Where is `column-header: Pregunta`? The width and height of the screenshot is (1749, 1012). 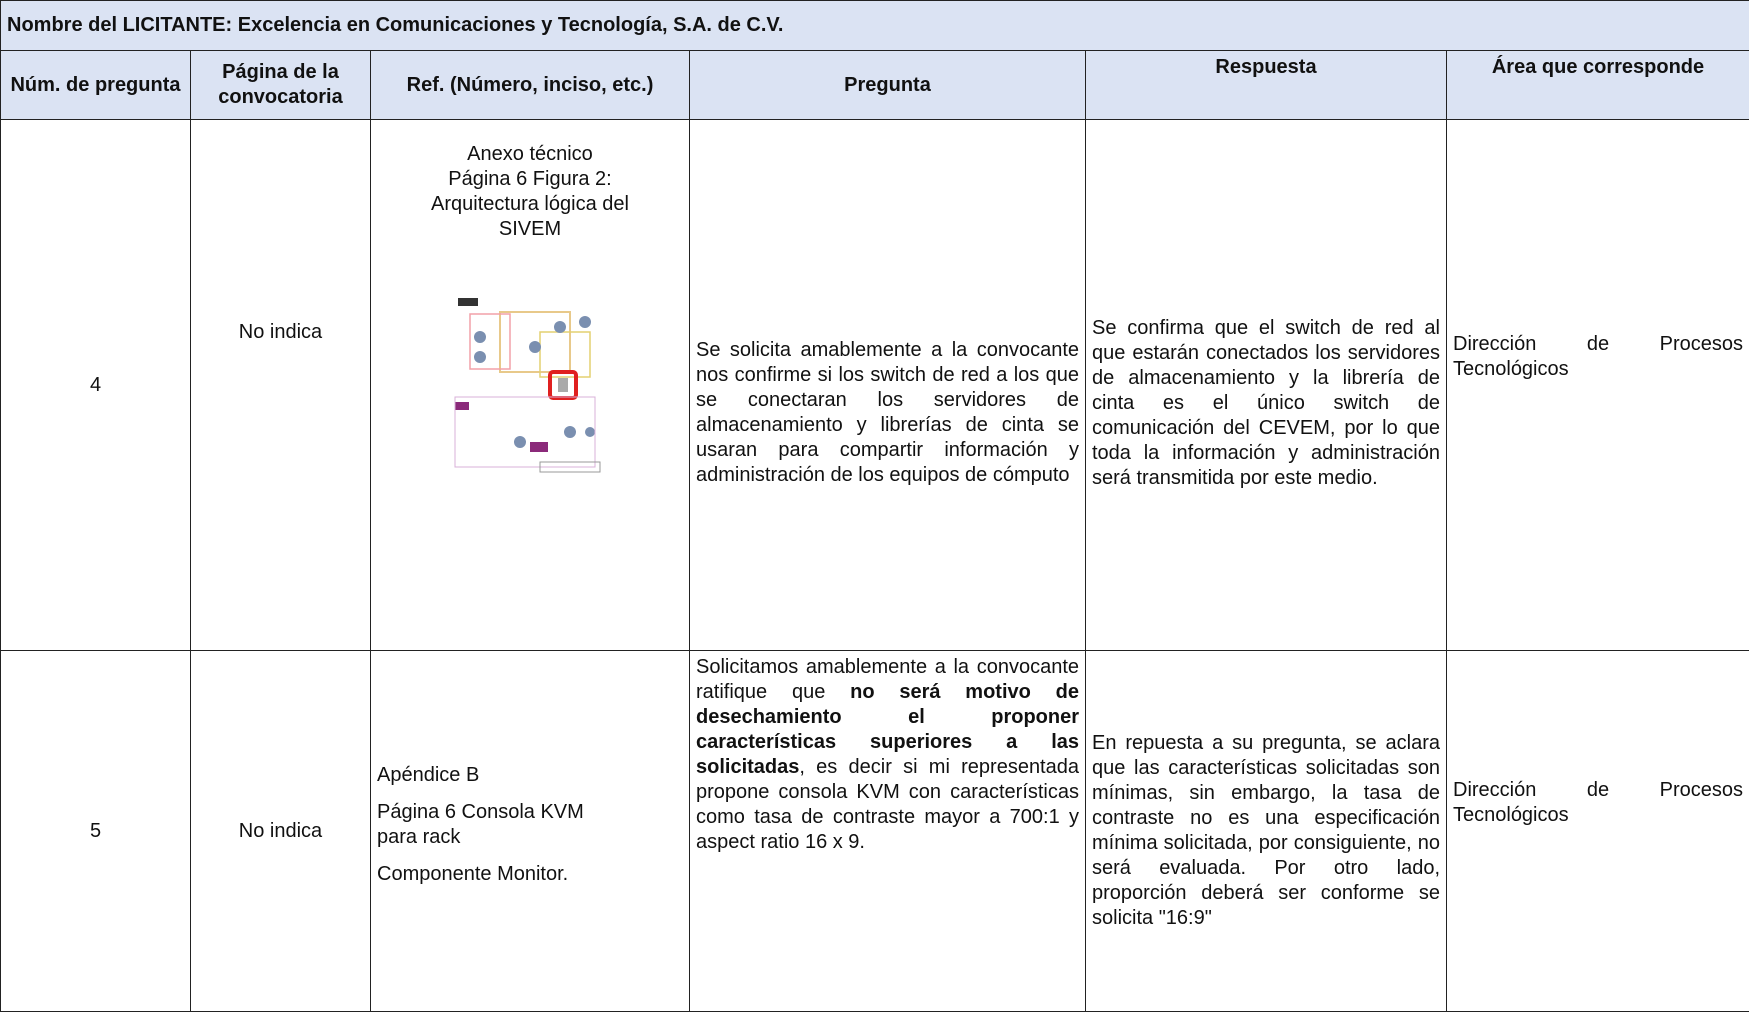 column-header: Pregunta is located at coordinates (888, 85).